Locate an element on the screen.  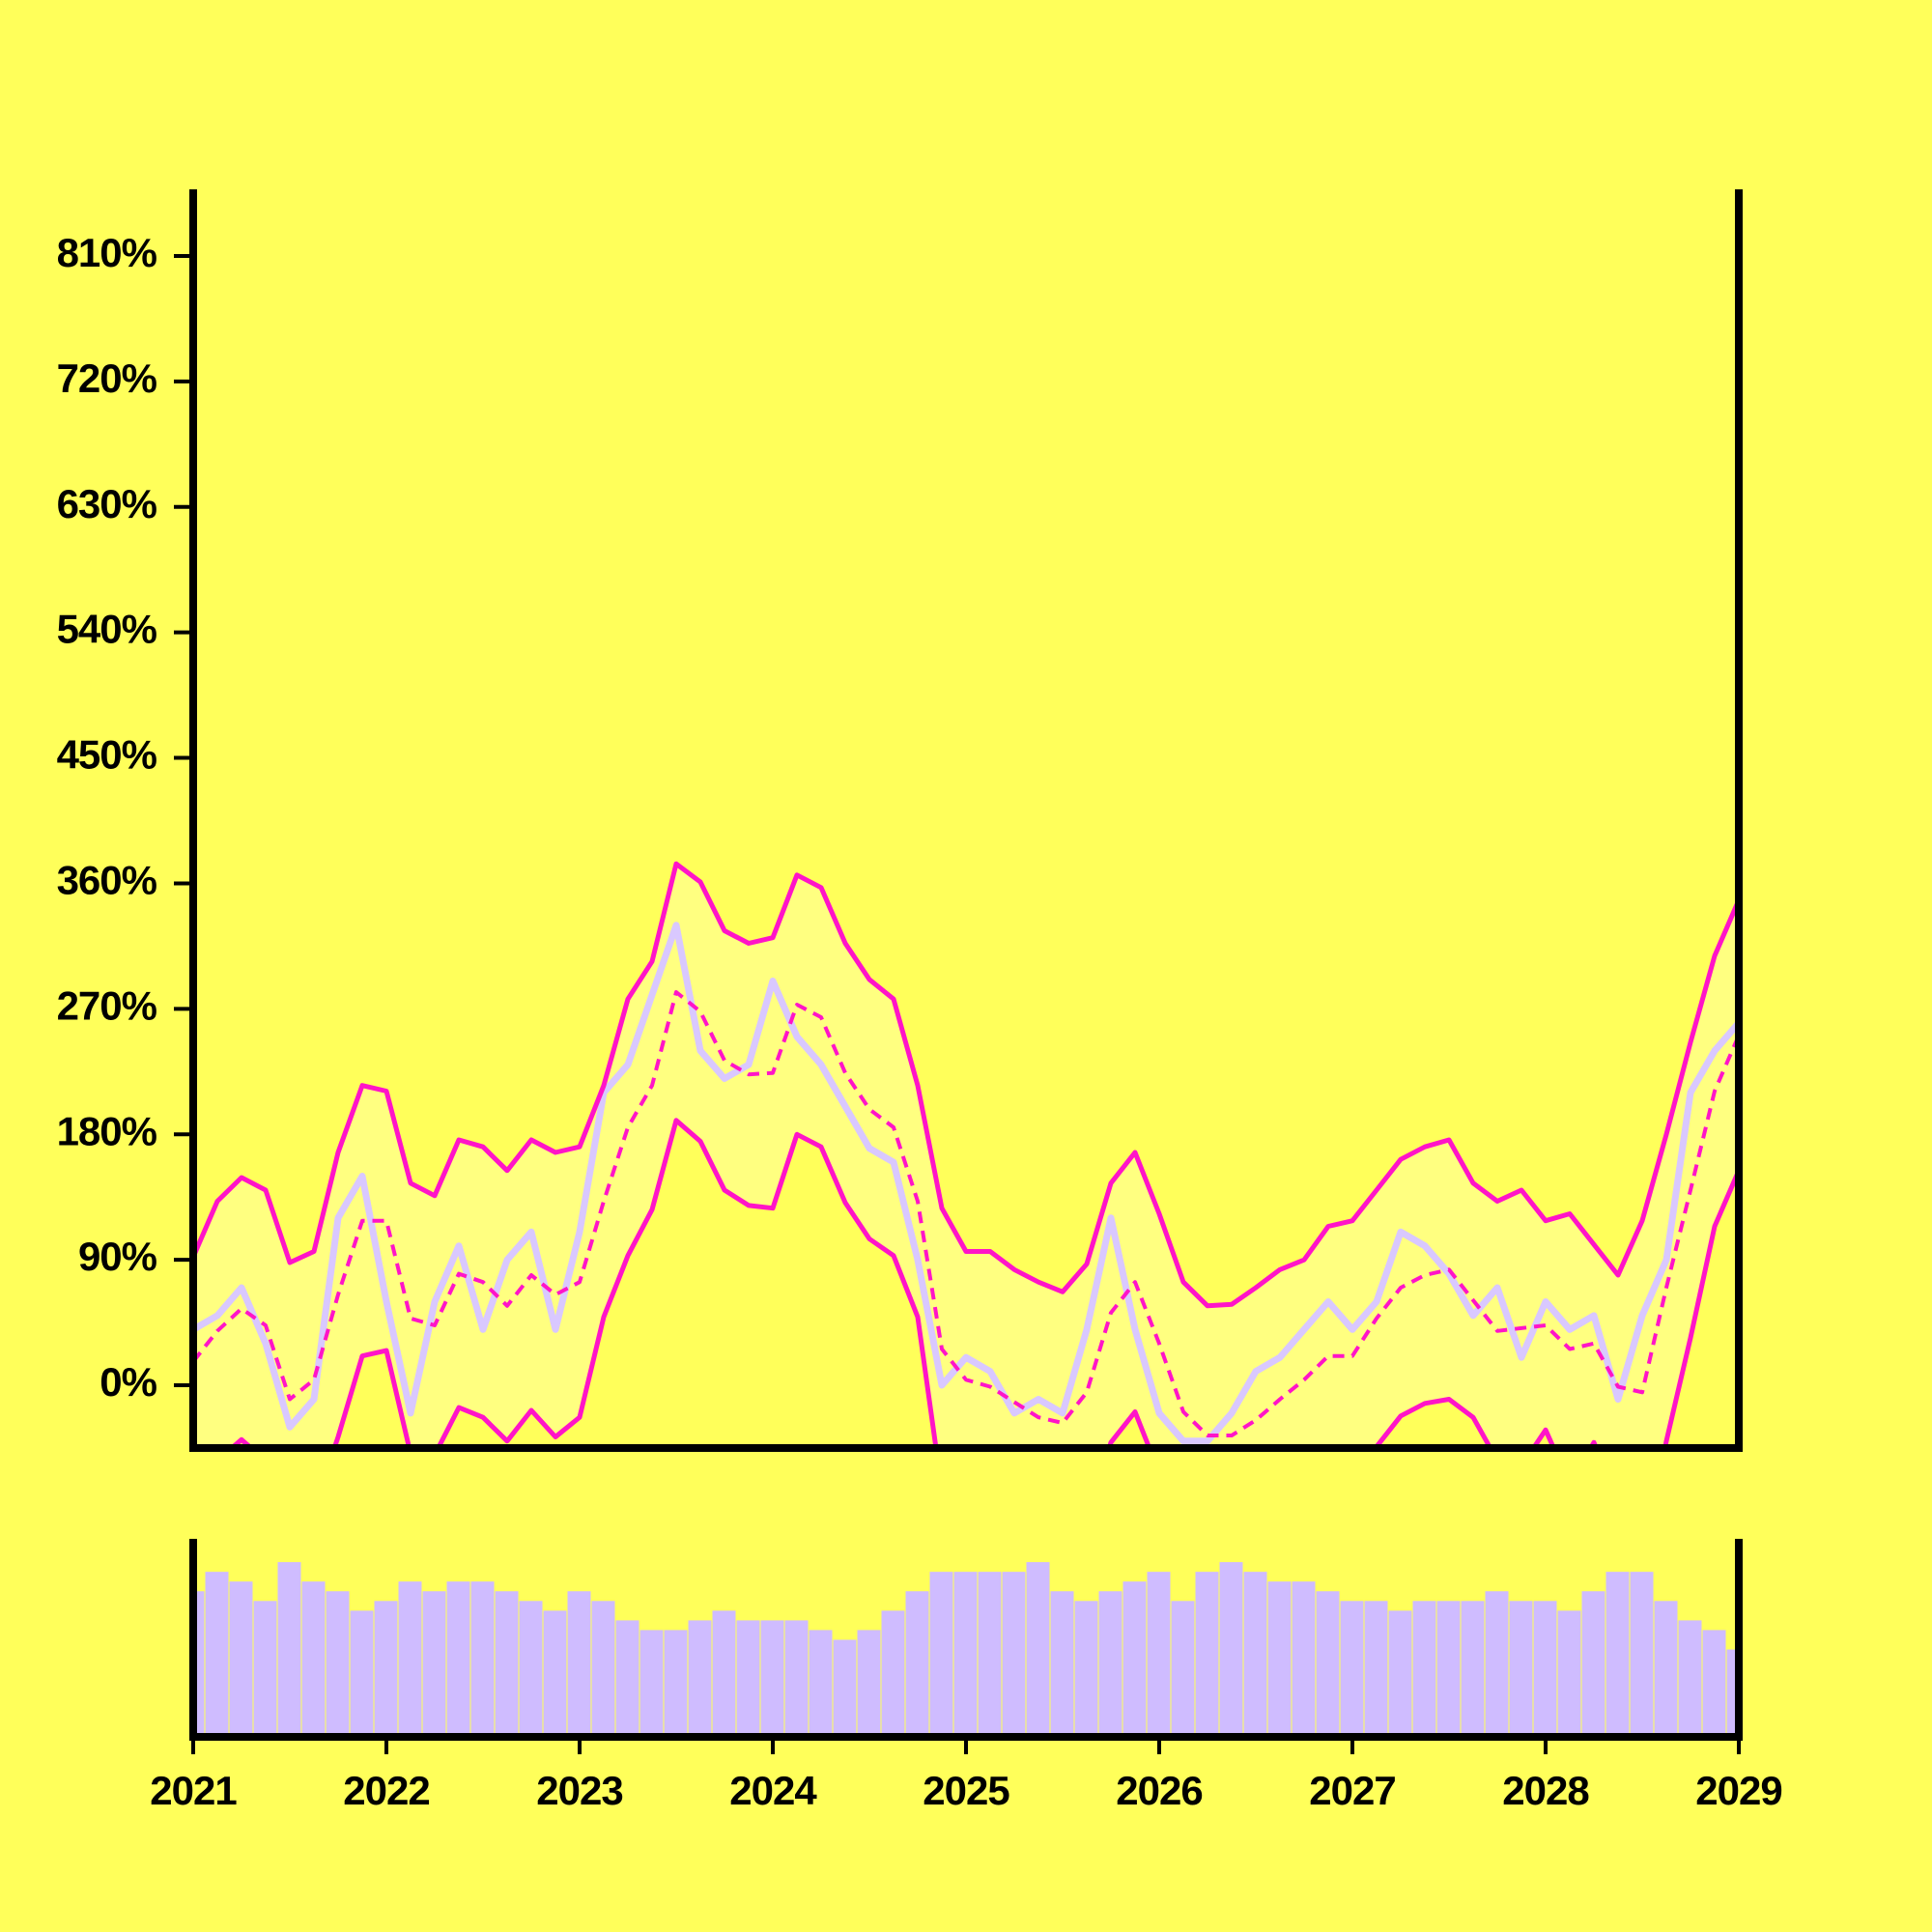
volume-panel is located at coordinates (966, 1649).